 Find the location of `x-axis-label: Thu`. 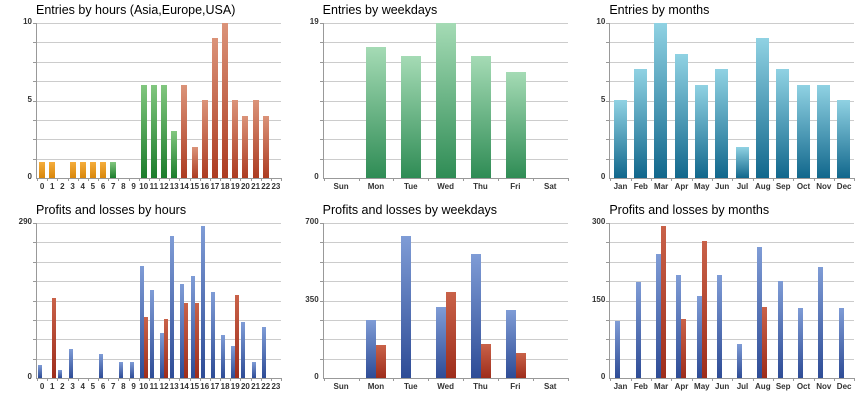

x-axis-label: Thu is located at coordinates (480, 186).